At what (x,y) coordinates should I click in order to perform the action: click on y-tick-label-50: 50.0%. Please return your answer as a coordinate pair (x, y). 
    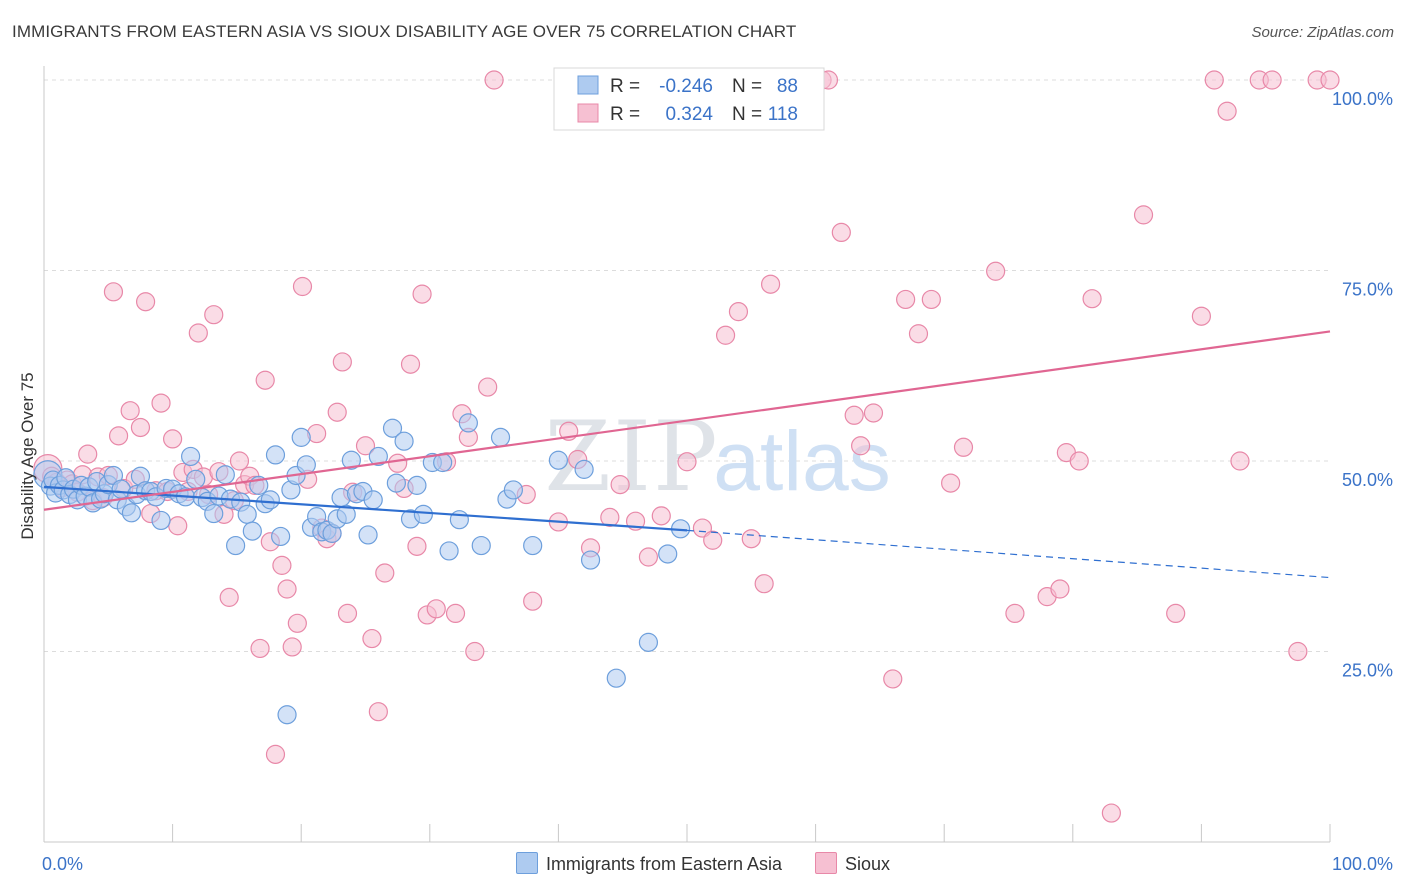
    Looking at the image, I should click on (1367, 480).